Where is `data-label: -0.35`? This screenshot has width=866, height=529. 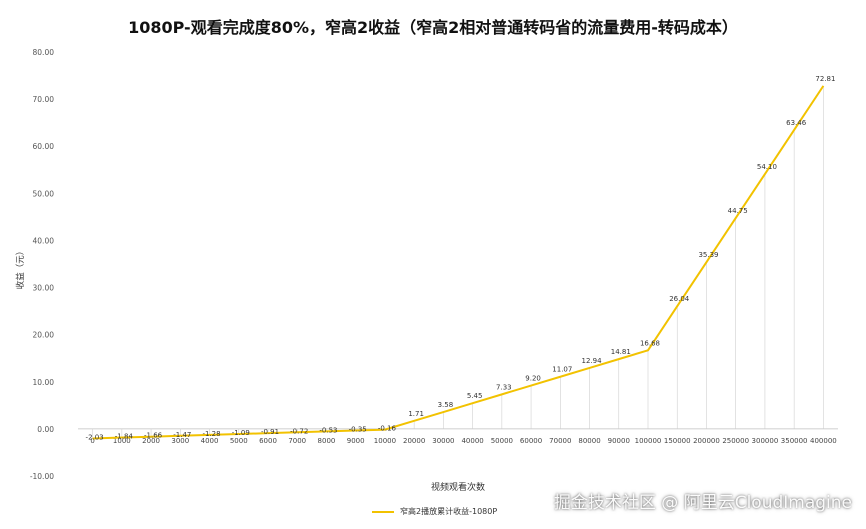
data-label: -0.35 is located at coordinates (358, 430).